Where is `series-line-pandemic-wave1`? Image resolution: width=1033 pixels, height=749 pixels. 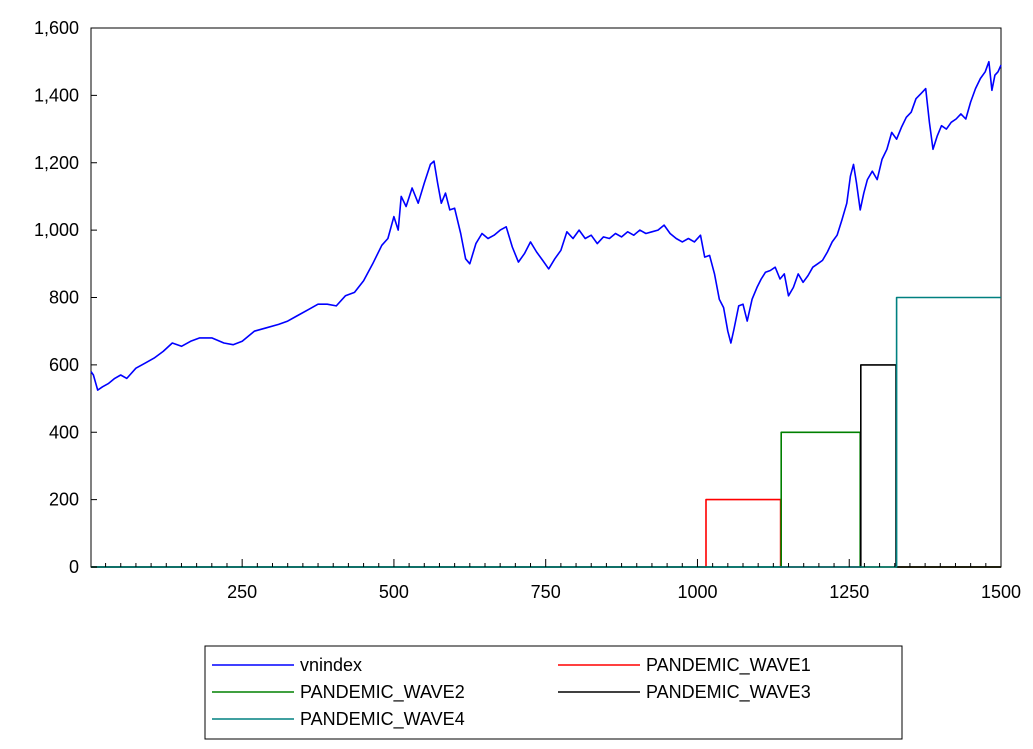
series-line-pandemic-wave1 is located at coordinates (546, 533).